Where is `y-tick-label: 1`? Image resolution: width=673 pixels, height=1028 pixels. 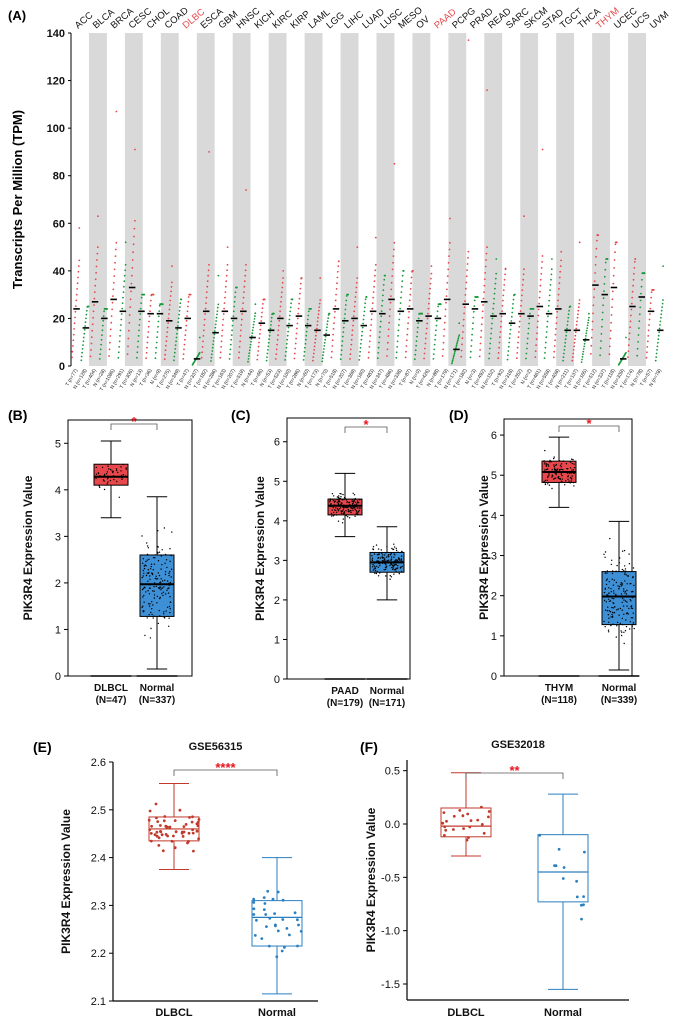 y-tick-label: 1 is located at coordinates (58, 630).